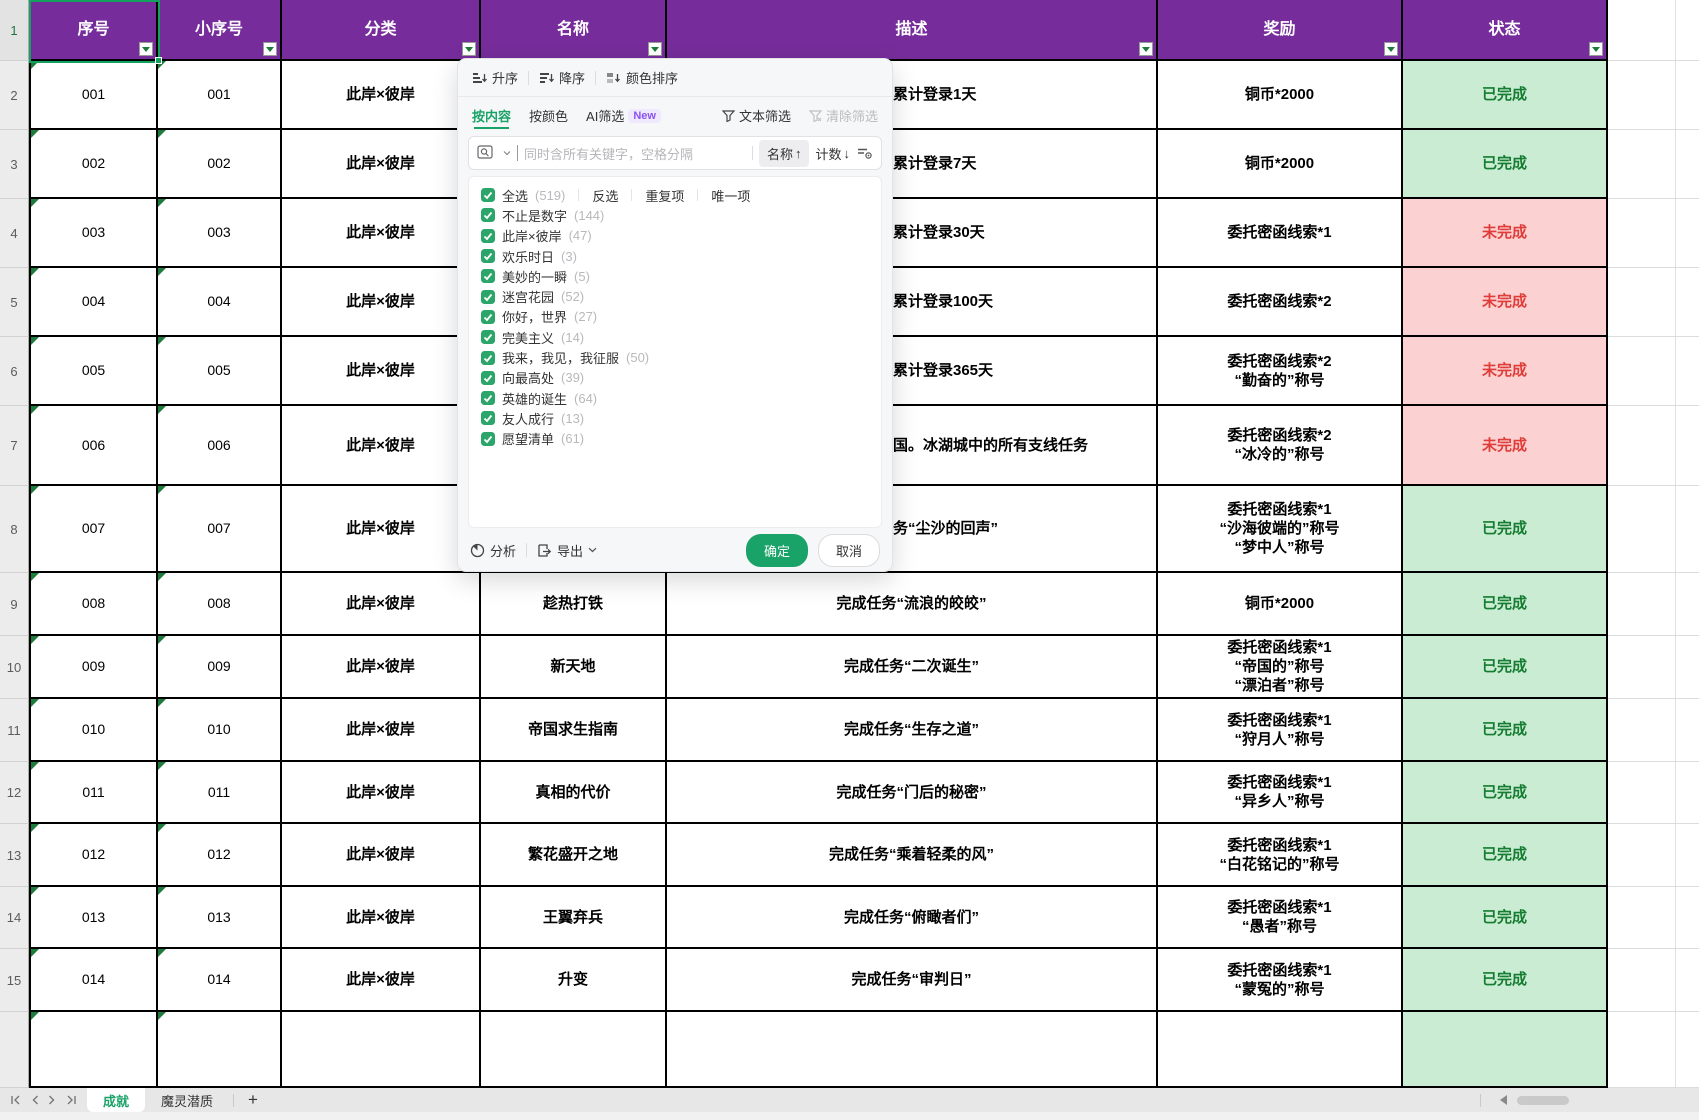 The height and width of the screenshot is (1120, 1699). I want to click on cell-reward: 委托密函线索*2 “勤奋的”称号, so click(1280, 371).